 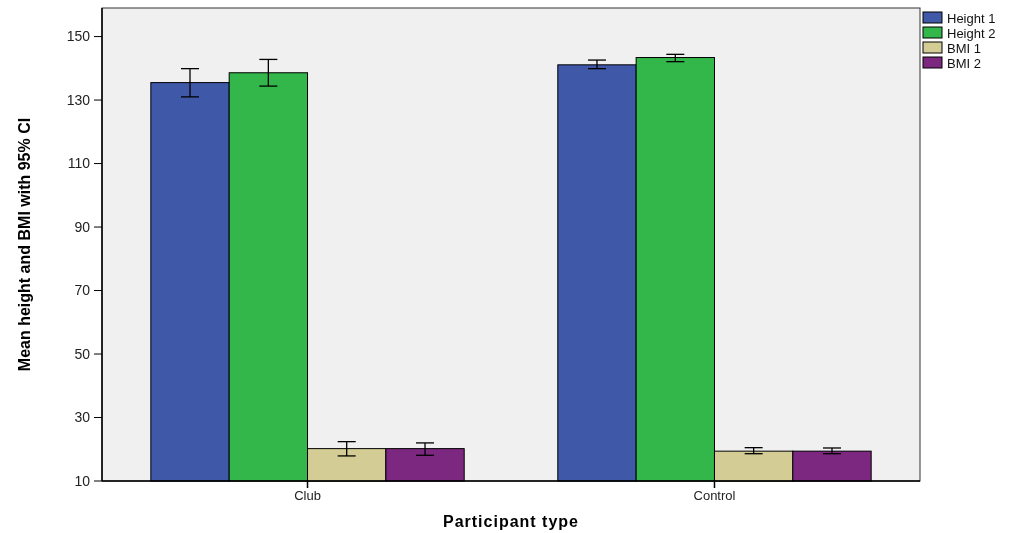 I want to click on x-tick-label: Club, so click(x=307, y=495).